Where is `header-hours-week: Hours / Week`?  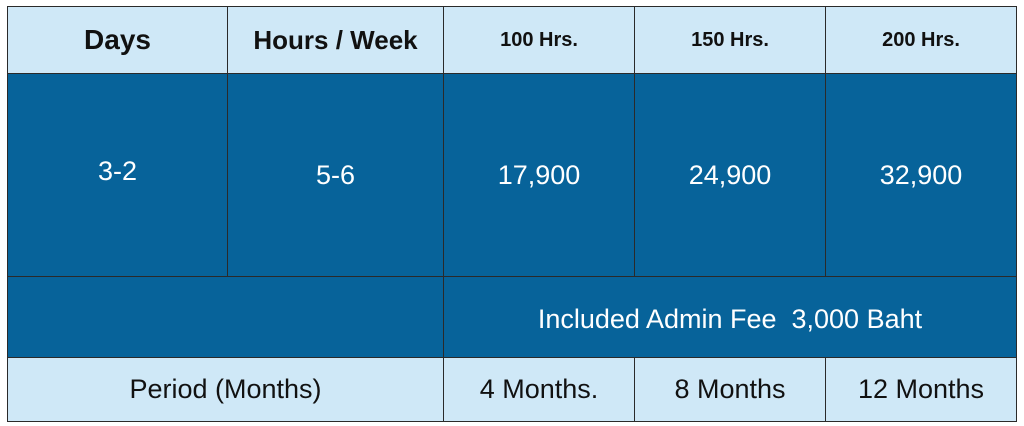
header-hours-week: Hours / Week is located at coordinates (335, 40).